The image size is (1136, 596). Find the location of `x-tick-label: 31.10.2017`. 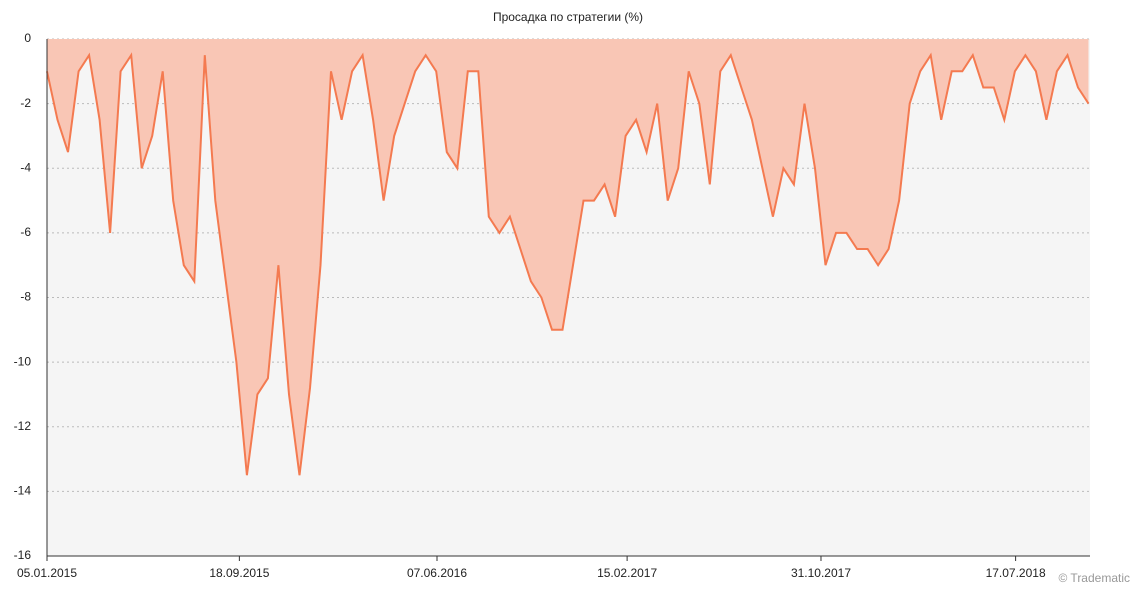

x-tick-label: 31.10.2017 is located at coordinates (821, 573).